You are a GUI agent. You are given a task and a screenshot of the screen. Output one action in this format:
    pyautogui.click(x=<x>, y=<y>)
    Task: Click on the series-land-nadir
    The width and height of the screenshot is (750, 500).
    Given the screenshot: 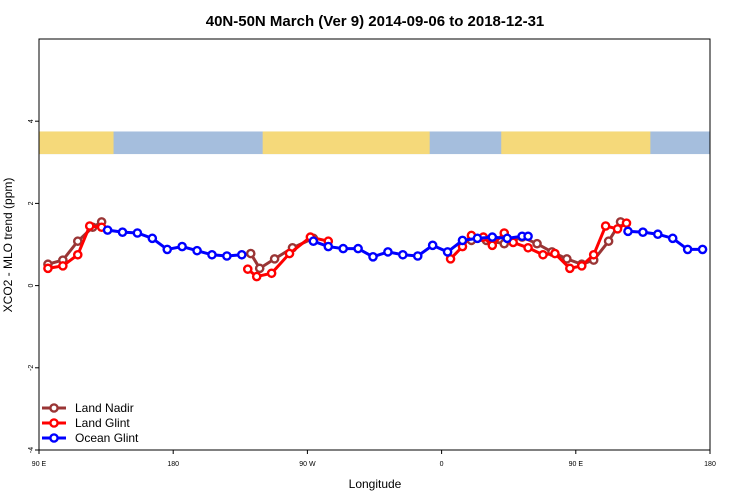 What is the action you would take?
    pyautogui.click(x=334, y=245)
    